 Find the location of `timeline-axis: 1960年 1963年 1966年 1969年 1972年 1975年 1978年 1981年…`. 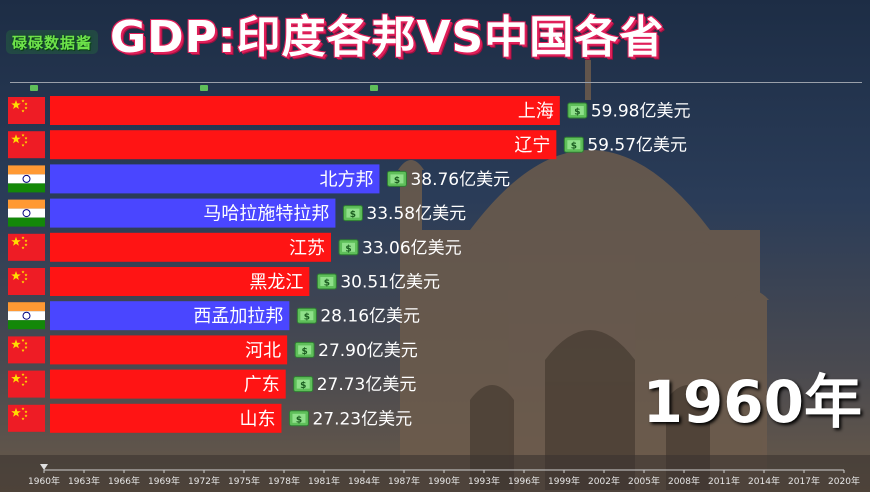

timeline-axis: 1960年 1963年 1966年 1969年 1972年 1975年 1978年 1981年… is located at coordinates (444, 475).